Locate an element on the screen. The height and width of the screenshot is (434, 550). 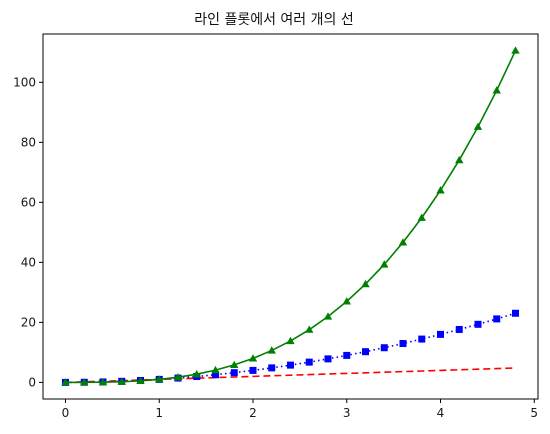
x-tick-label-4: 4 is located at coordinates (441, 413).